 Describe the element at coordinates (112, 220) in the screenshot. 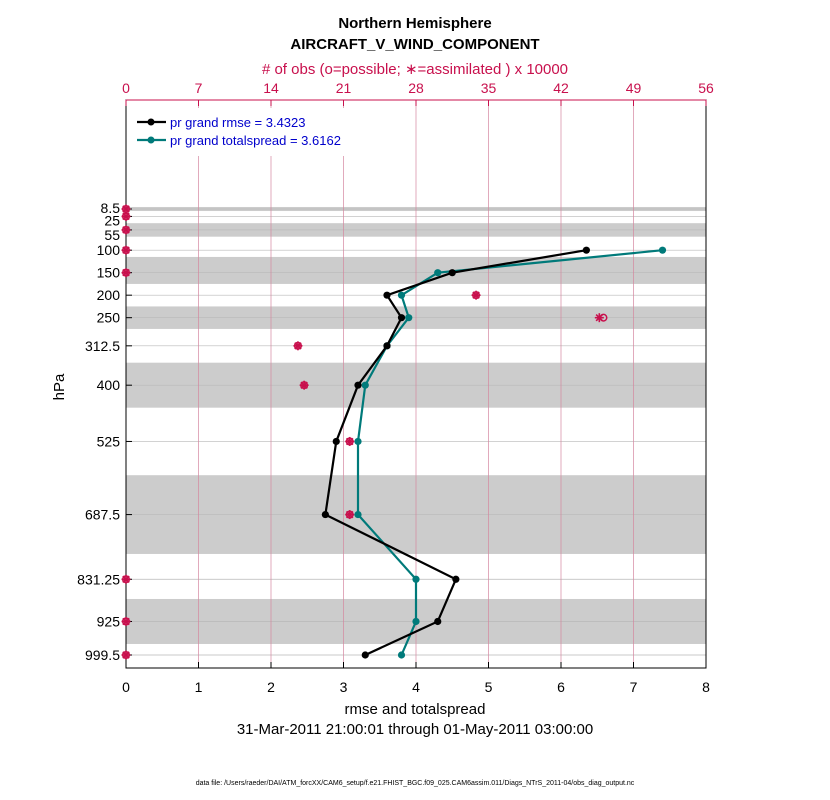

I see `y-tick-label: 25` at that location.